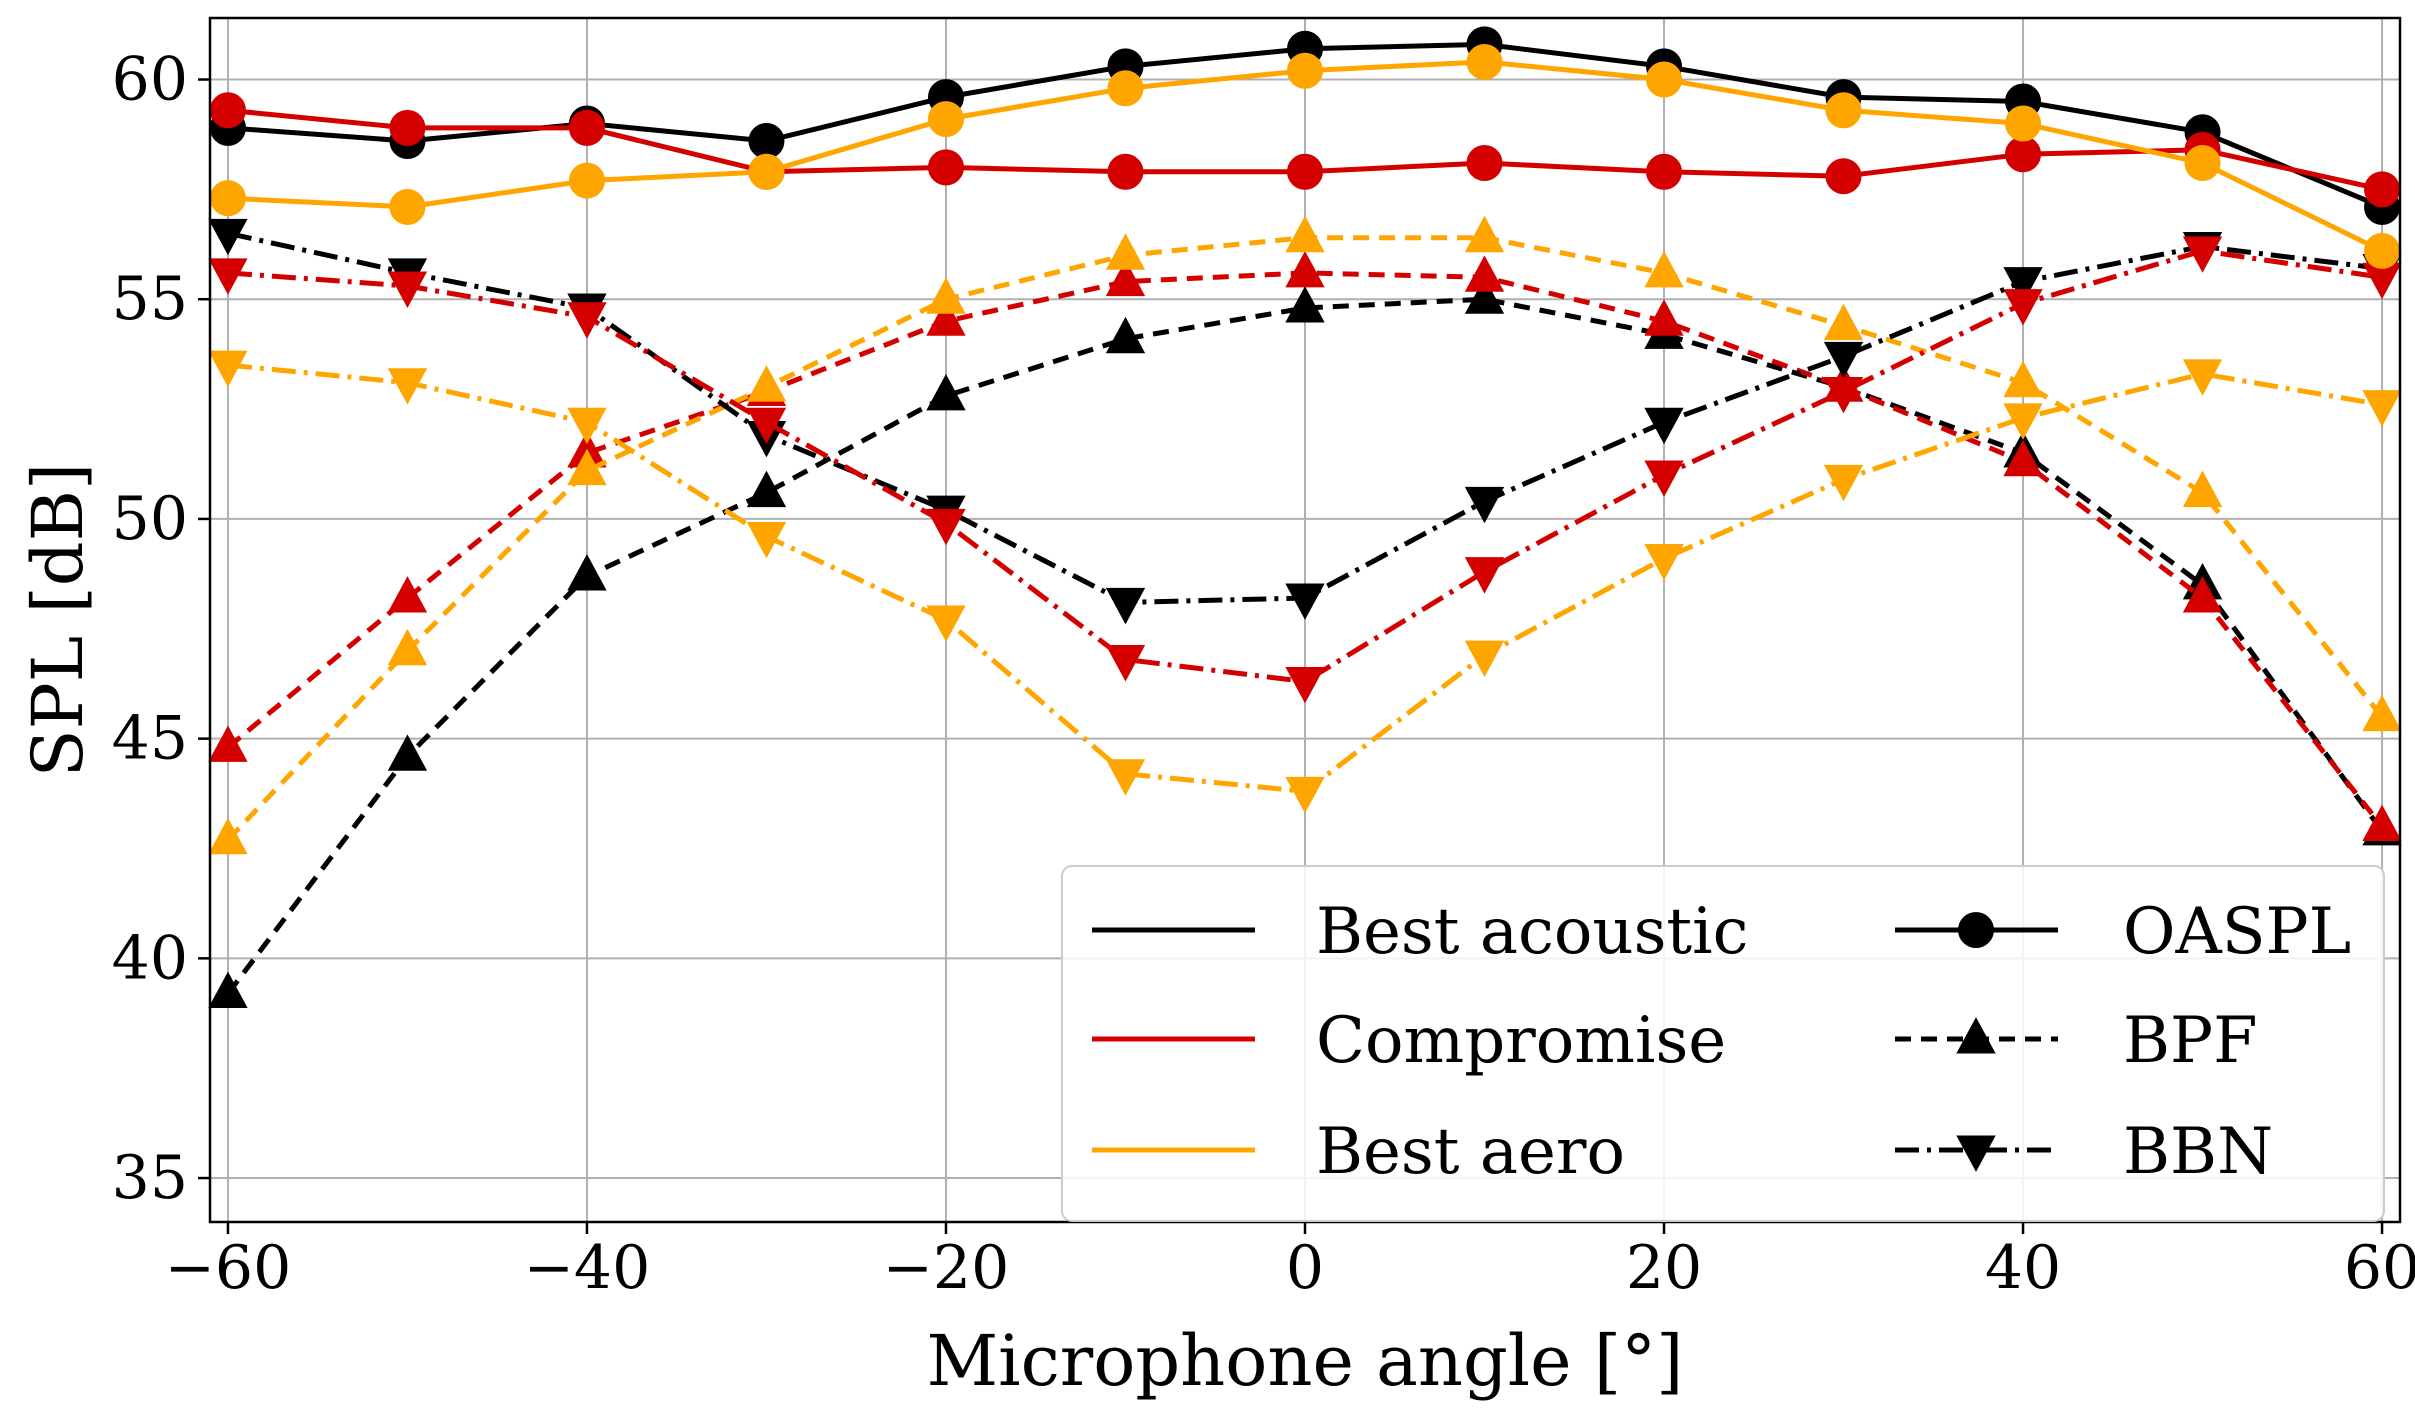 This screenshot has width=2415, height=1419. What do you see at coordinates (1976, 1035) in the screenshot?
I see `legend-swatch-bpf` at bounding box center [1976, 1035].